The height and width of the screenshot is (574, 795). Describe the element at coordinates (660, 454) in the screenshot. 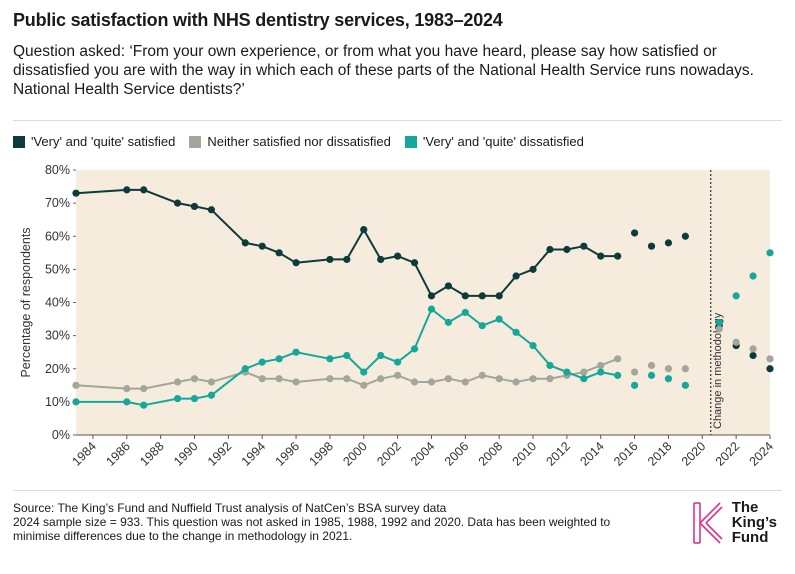

I see `x-tick-label: 2018` at that location.